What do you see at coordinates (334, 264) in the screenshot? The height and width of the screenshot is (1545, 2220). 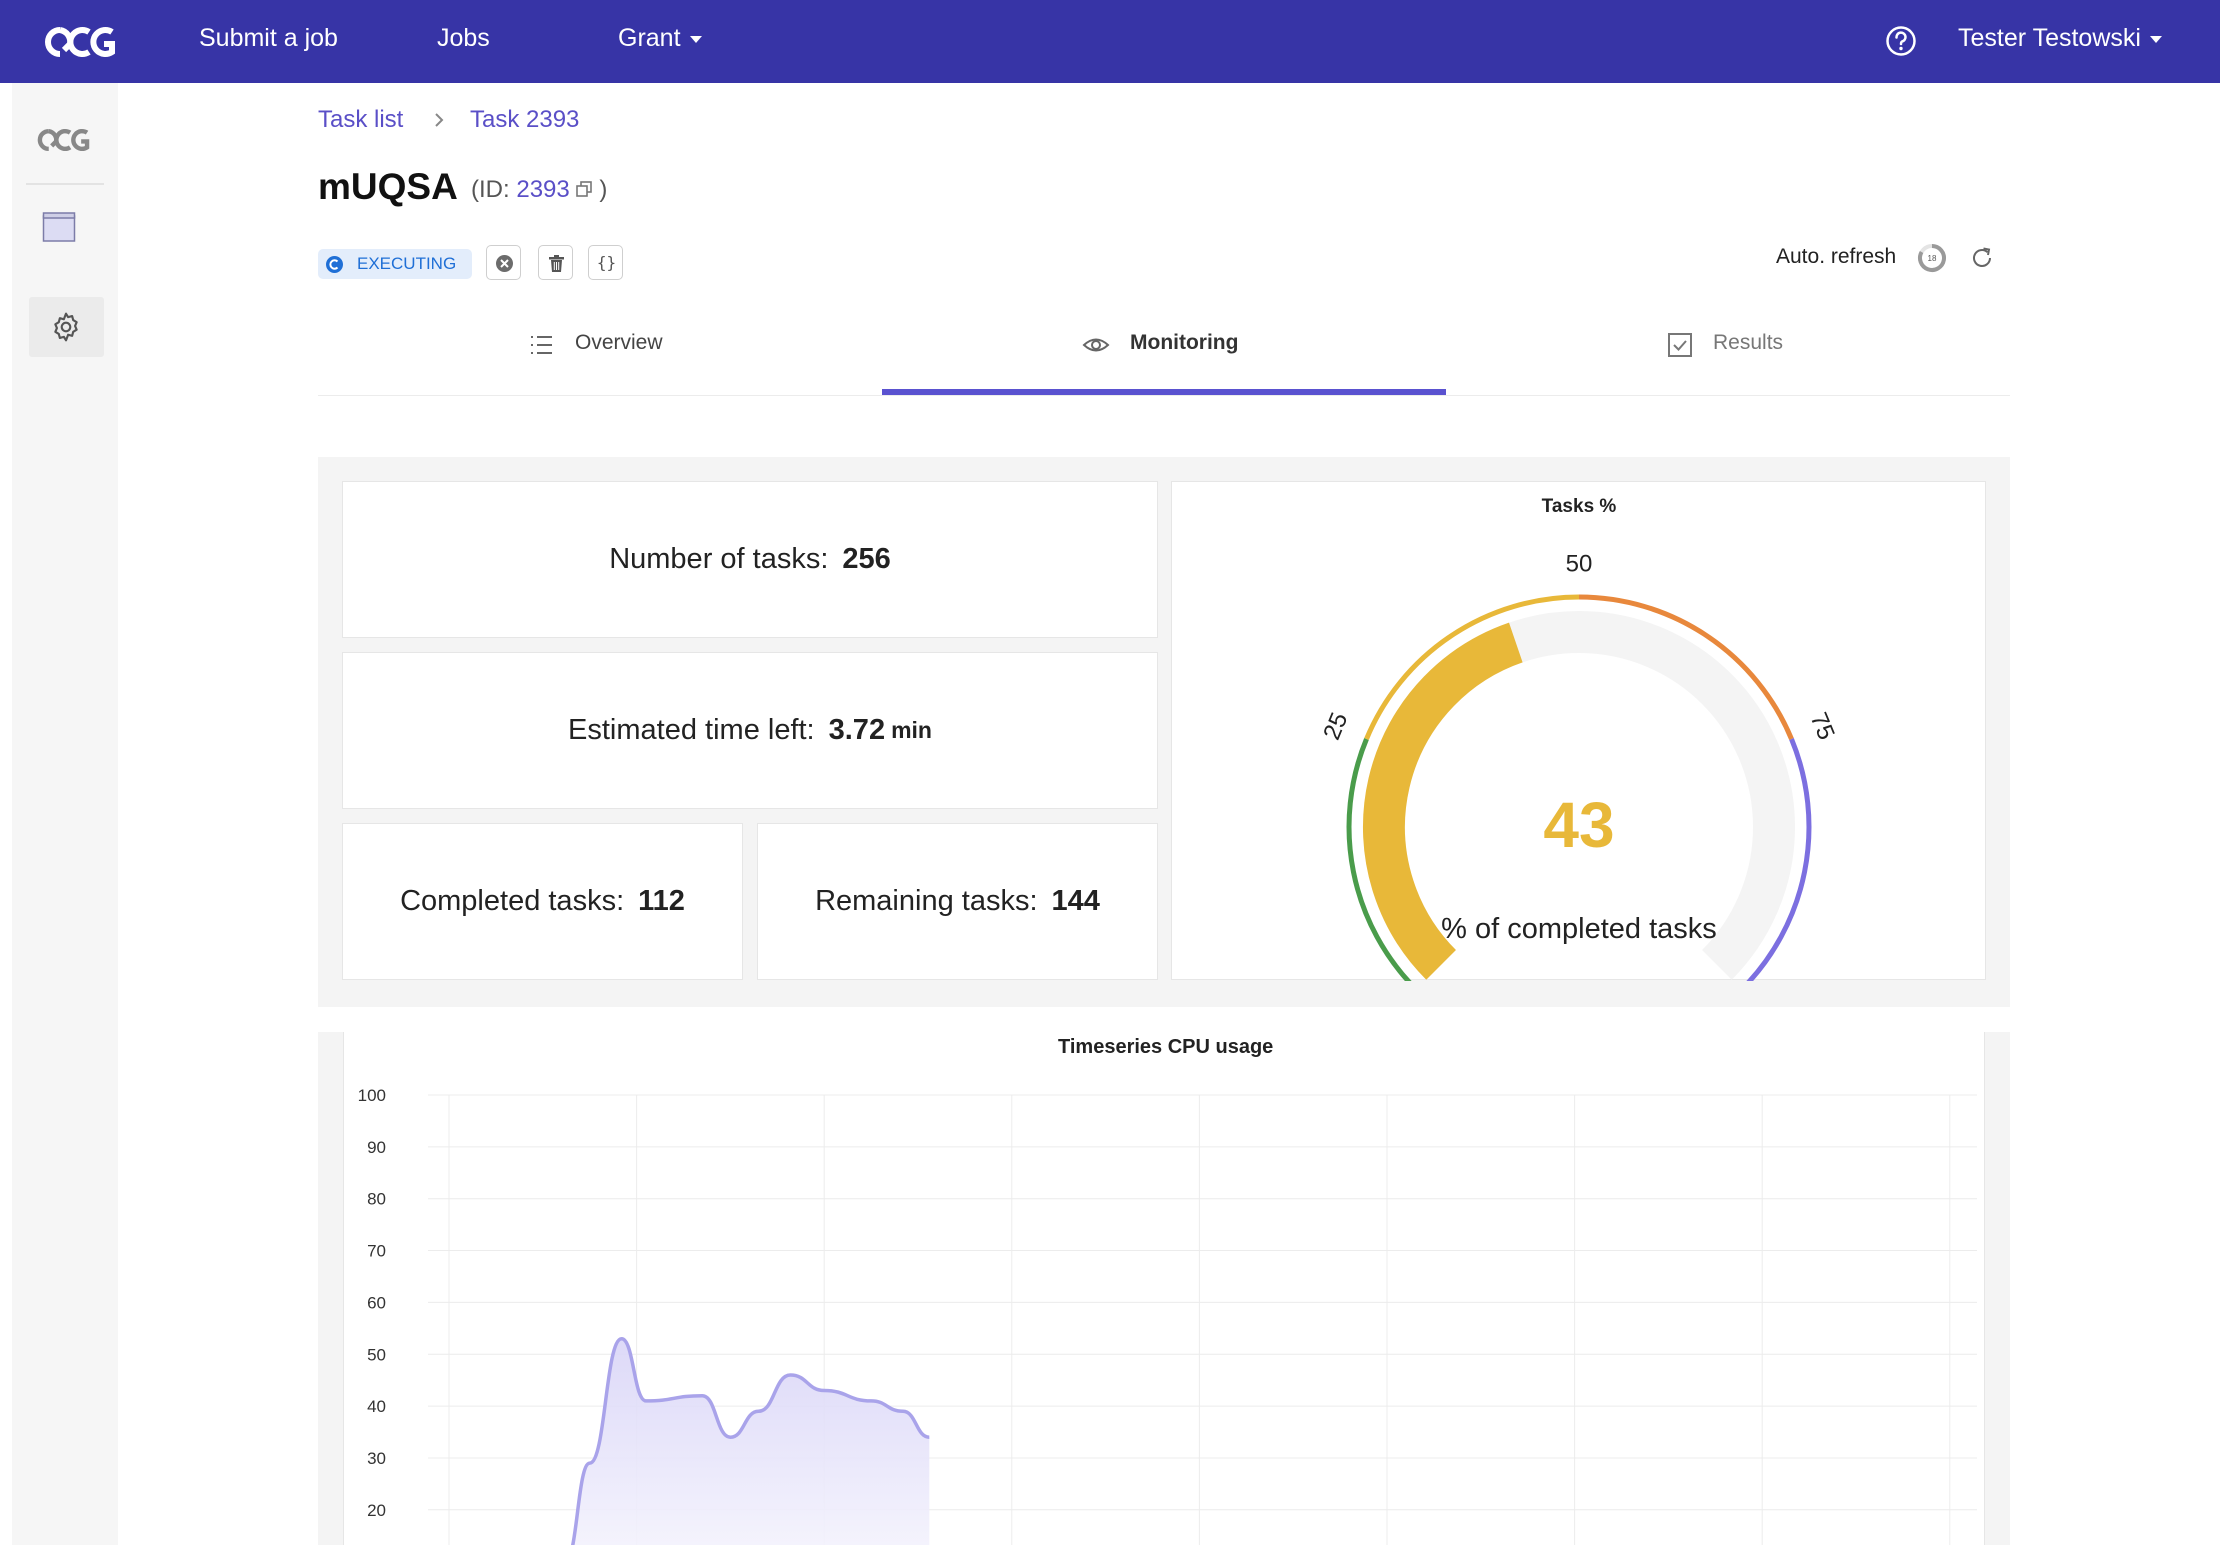 I see `executing-icon` at bounding box center [334, 264].